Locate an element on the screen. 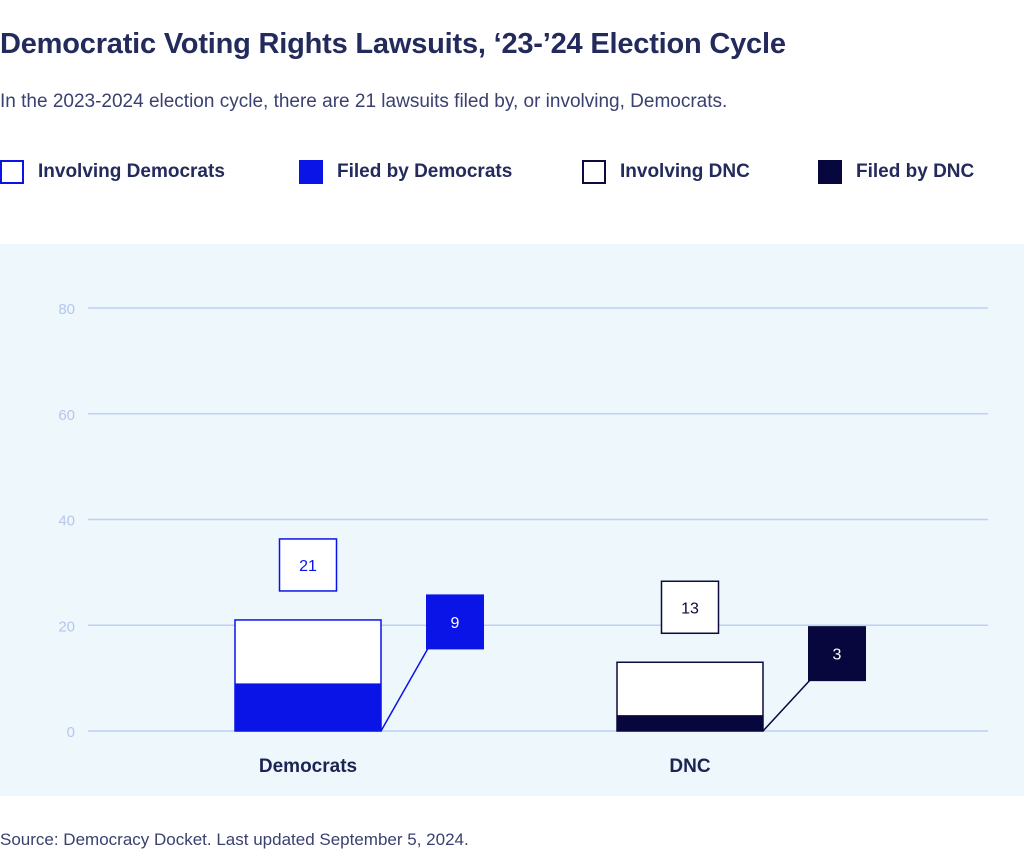 The height and width of the screenshot is (855, 1024). legend-swatch-filed-by-dnc is located at coordinates (830, 172).